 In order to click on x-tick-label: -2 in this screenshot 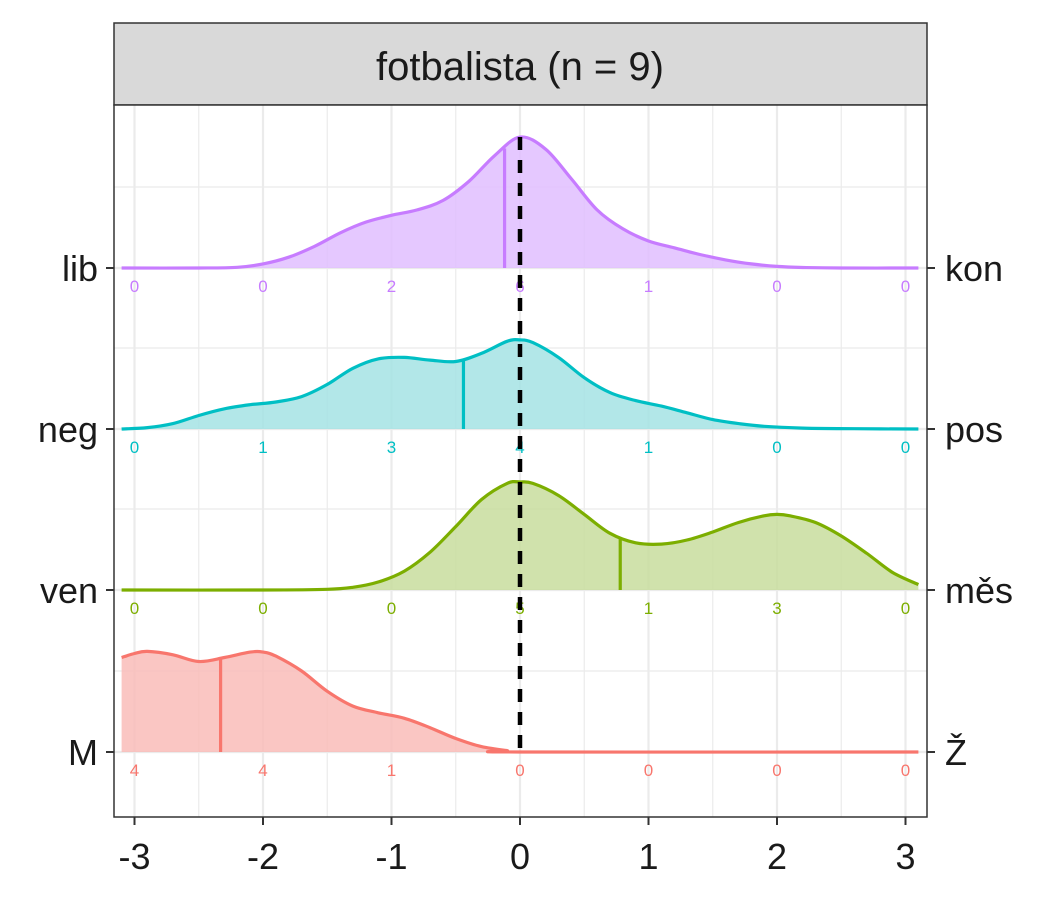, I will do `click(263, 856)`.